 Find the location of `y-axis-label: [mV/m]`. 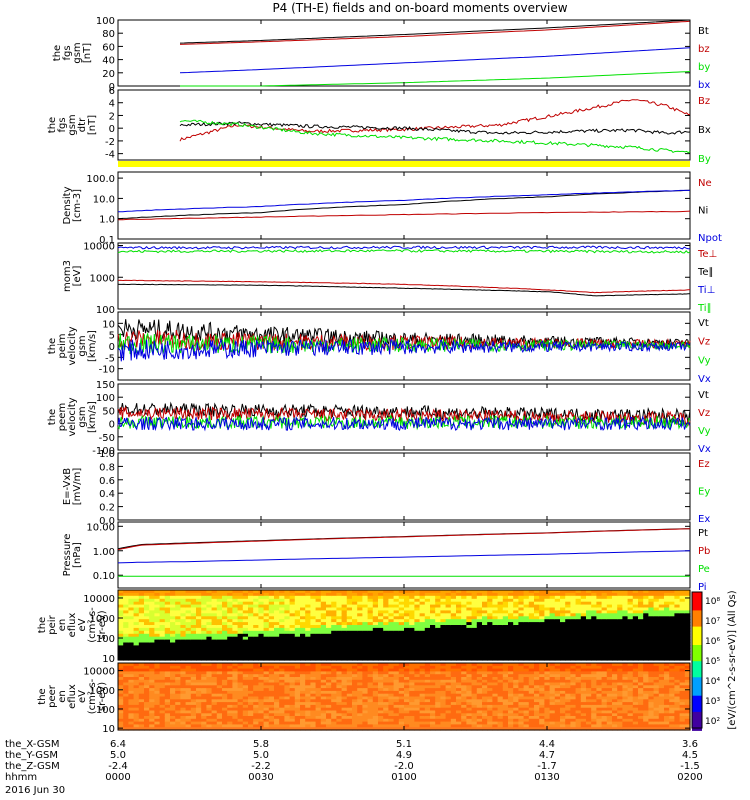

y-axis-label: [mV/m] is located at coordinates (77, 487).